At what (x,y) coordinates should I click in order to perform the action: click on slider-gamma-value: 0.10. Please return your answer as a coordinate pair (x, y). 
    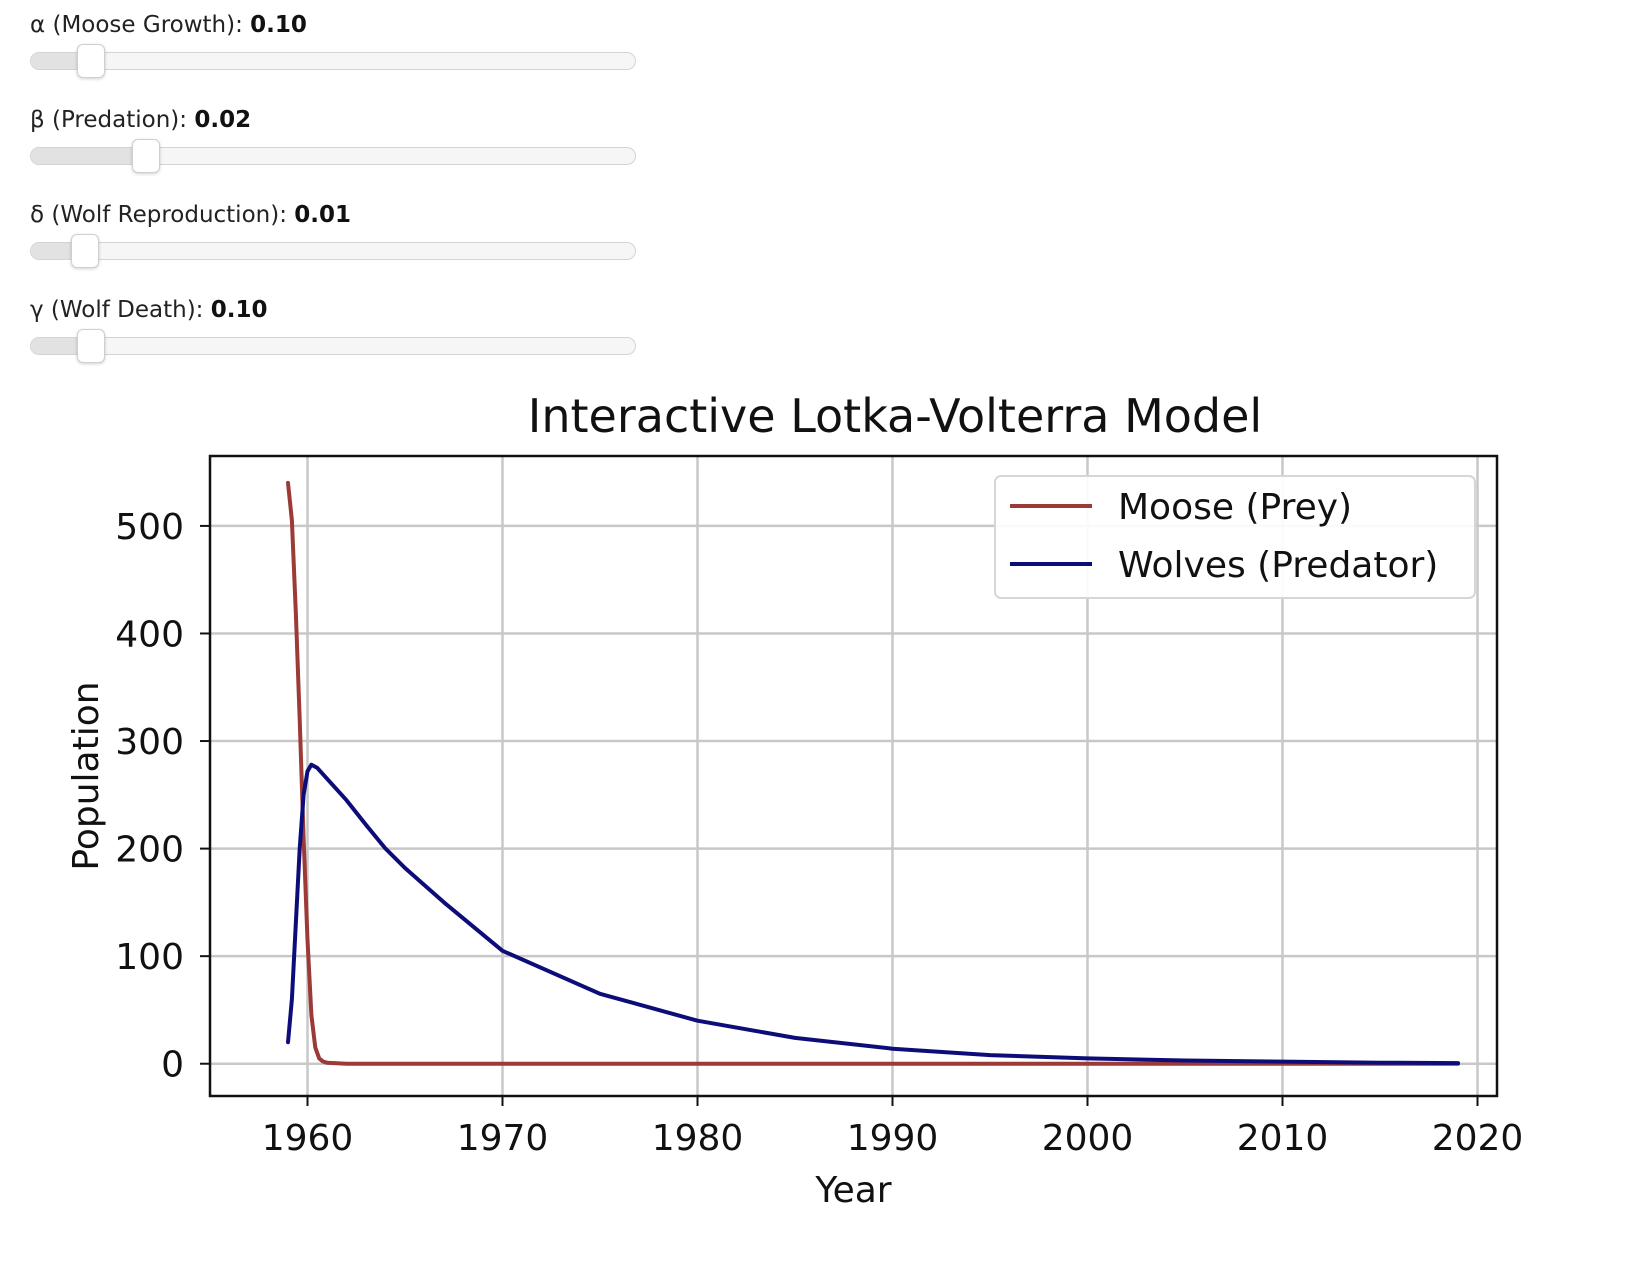
    Looking at the image, I should click on (239, 310).